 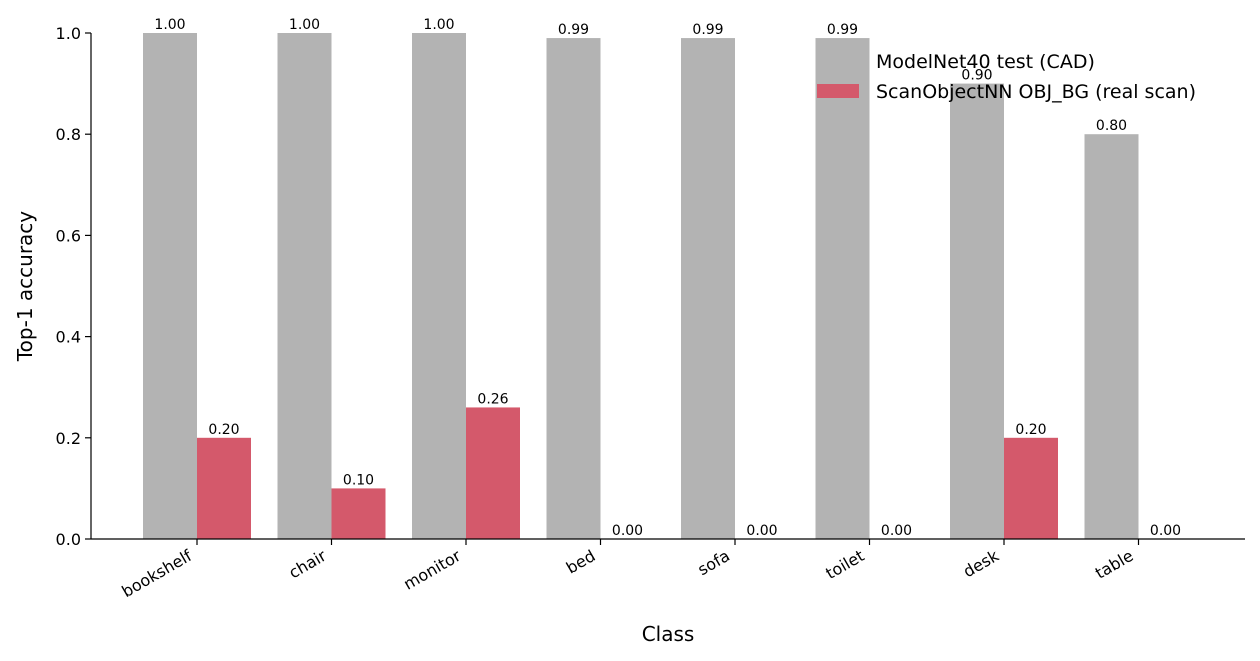 What do you see at coordinates (838, 59) in the screenshot?
I see `legend-swatch-modelnet` at bounding box center [838, 59].